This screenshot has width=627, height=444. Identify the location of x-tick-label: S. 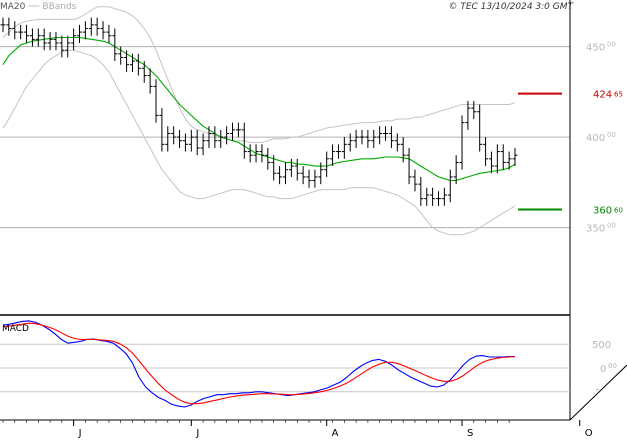
(470, 433).